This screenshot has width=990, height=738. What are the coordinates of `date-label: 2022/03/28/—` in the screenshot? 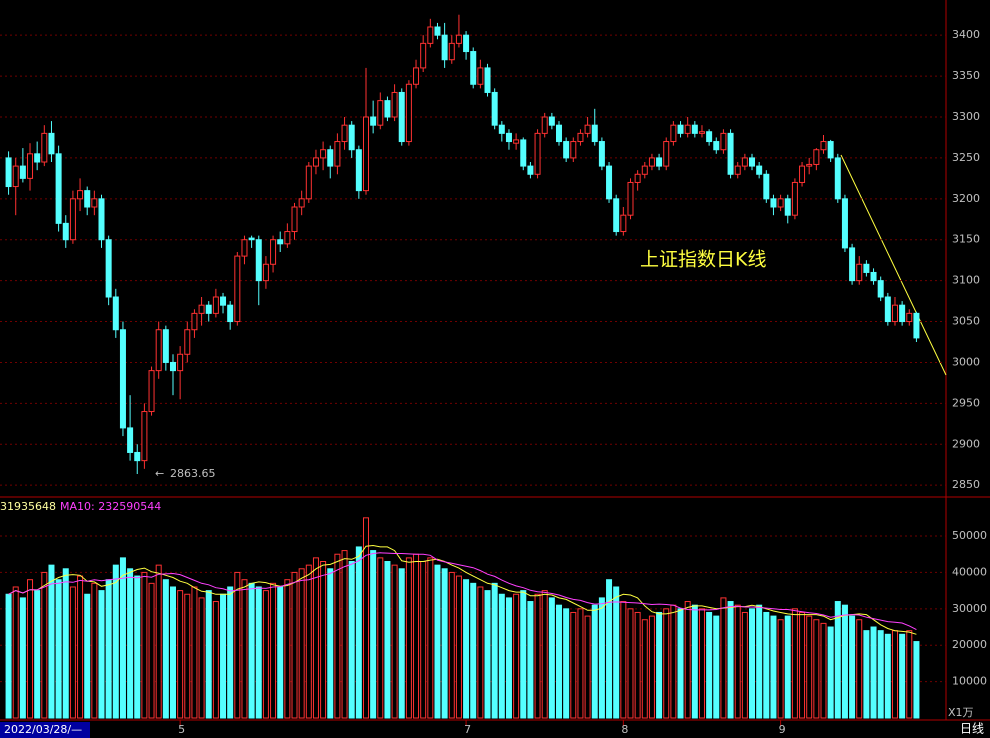 It's located at (43, 729).